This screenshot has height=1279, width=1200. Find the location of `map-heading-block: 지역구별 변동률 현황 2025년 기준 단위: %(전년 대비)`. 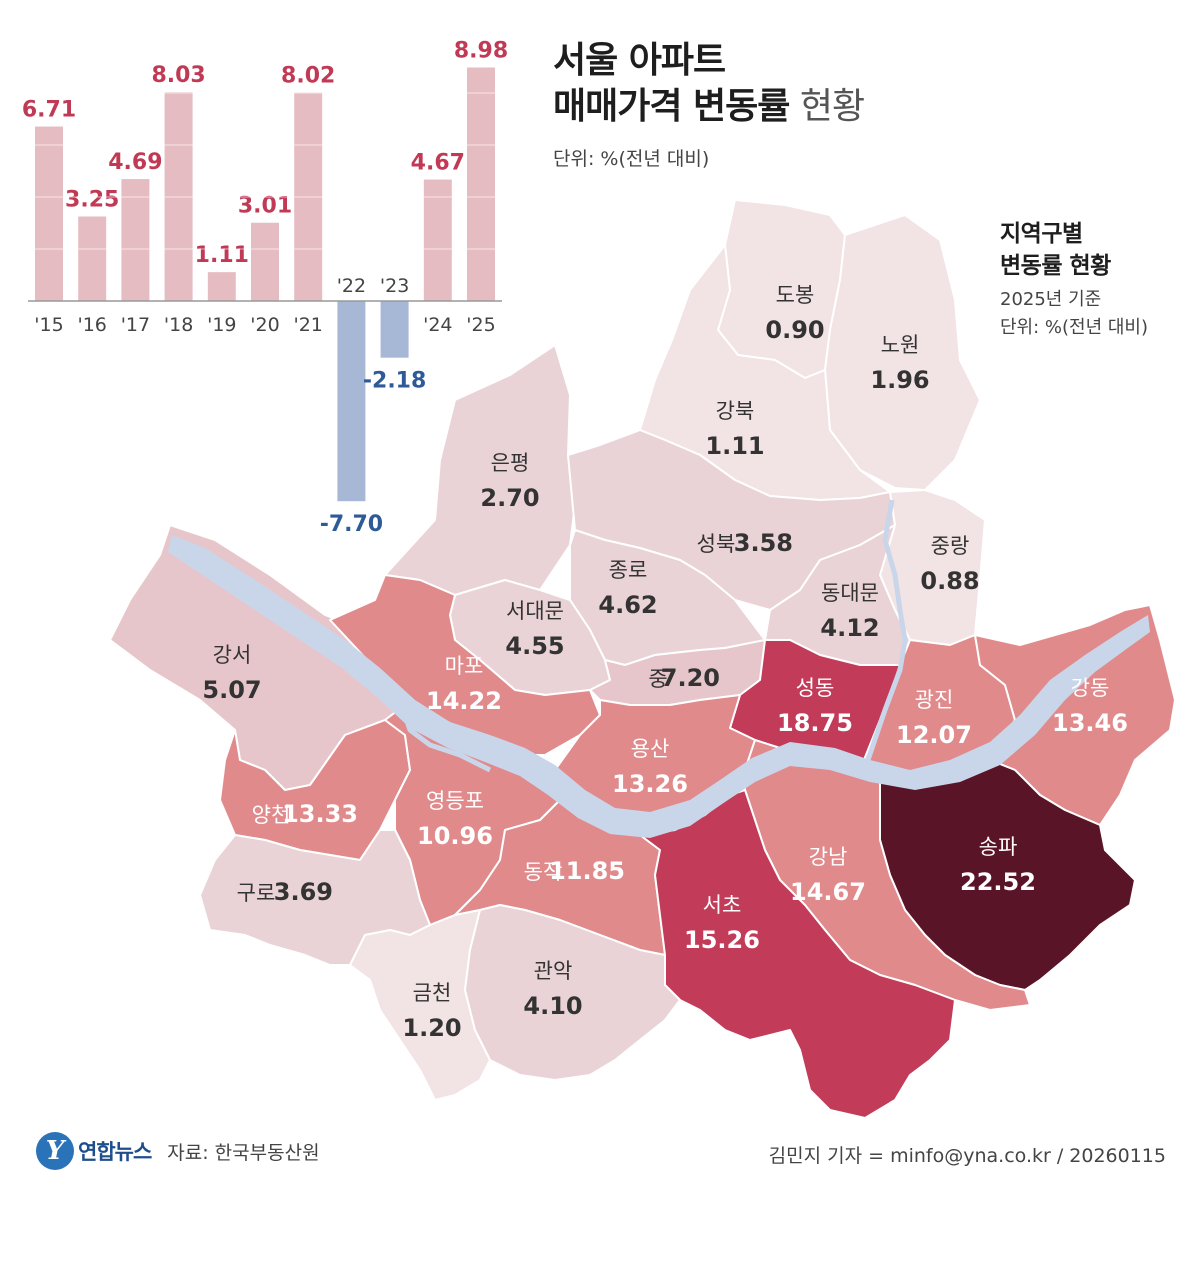

map-heading-block: 지역구별 변동률 현황 2025년 기준 단위: %(전년 대비) is located at coordinates (1074, 280).